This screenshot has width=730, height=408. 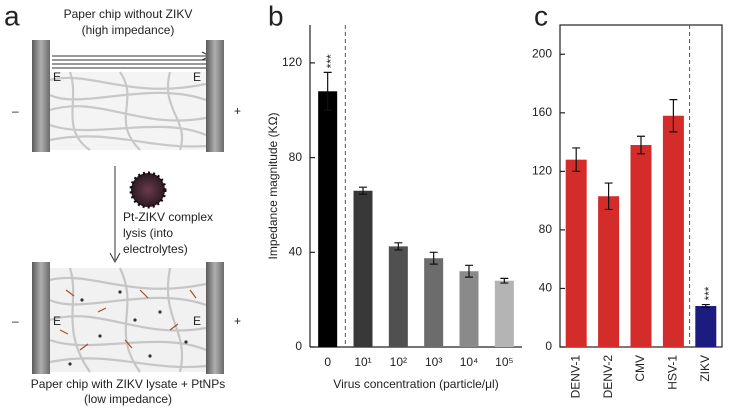 What do you see at coordinates (276, 15) in the screenshot?
I see `panel-label: b` at bounding box center [276, 15].